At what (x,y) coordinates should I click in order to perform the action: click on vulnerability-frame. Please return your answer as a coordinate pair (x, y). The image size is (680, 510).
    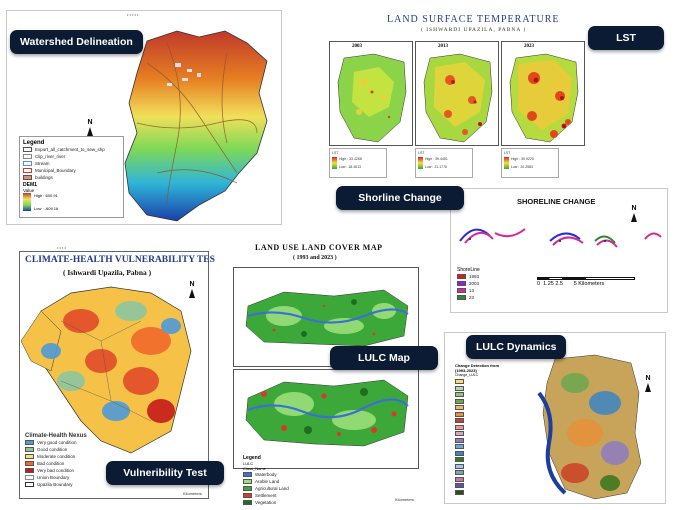
    Looking at the image, I should click on (114, 375).